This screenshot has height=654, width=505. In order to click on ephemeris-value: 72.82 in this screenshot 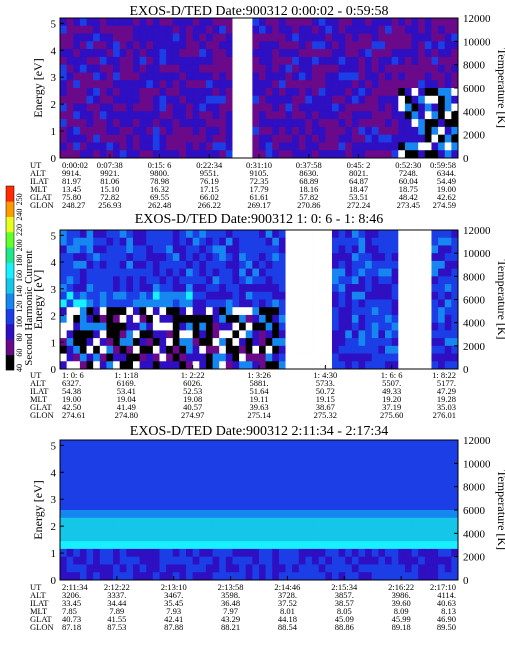, I will do `click(109, 197)`.